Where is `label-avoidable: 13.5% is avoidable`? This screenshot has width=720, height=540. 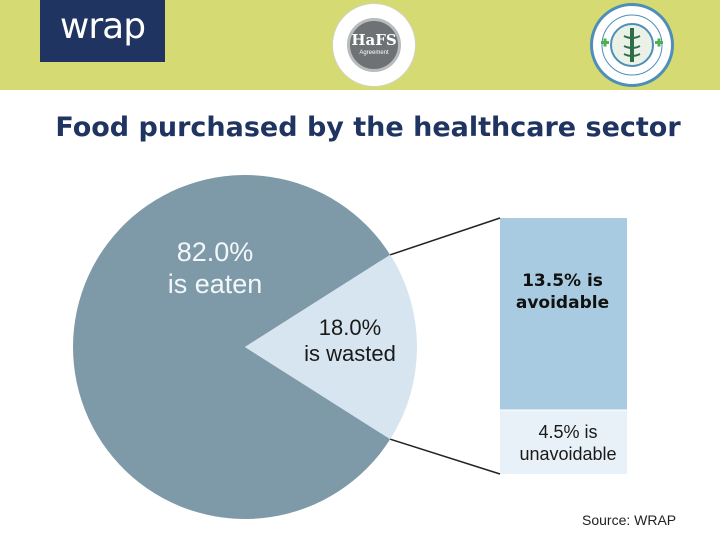 label-avoidable: 13.5% is avoidable is located at coordinates (562, 292).